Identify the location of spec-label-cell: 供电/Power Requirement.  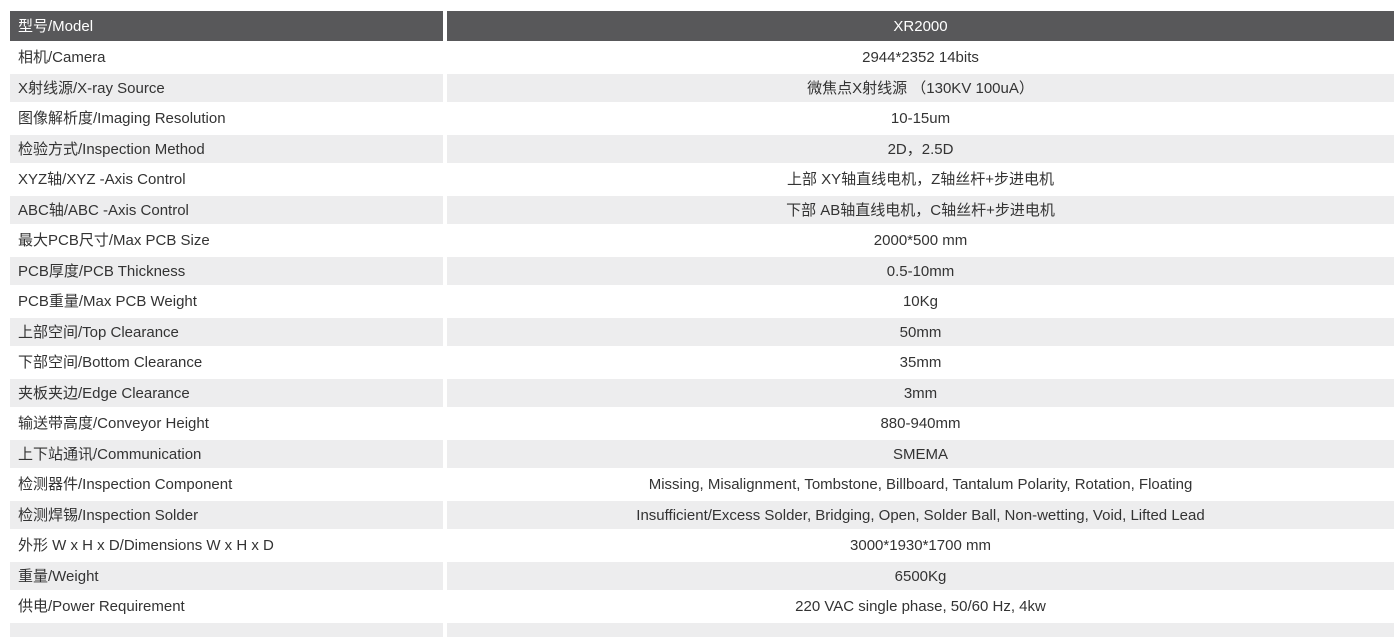
(226, 606).